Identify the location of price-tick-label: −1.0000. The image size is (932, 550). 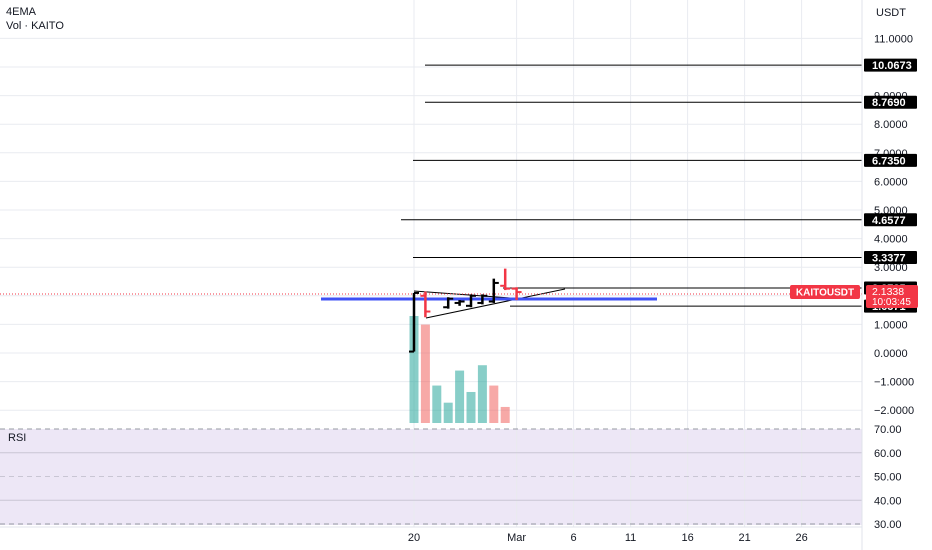
(894, 383).